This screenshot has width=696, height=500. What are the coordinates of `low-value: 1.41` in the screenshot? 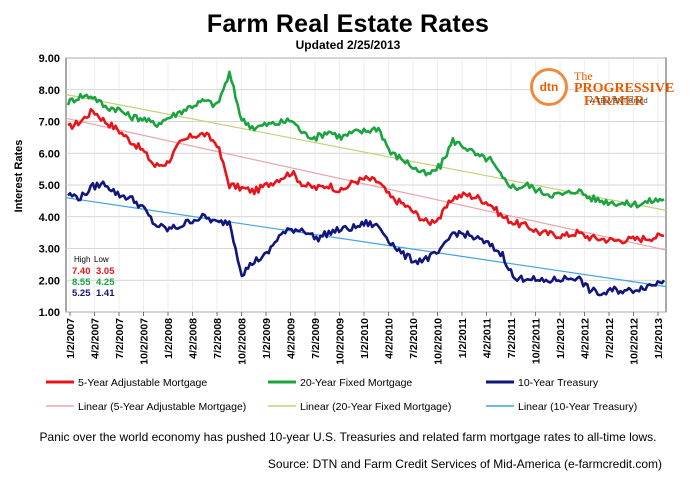 It's located at (105, 293).